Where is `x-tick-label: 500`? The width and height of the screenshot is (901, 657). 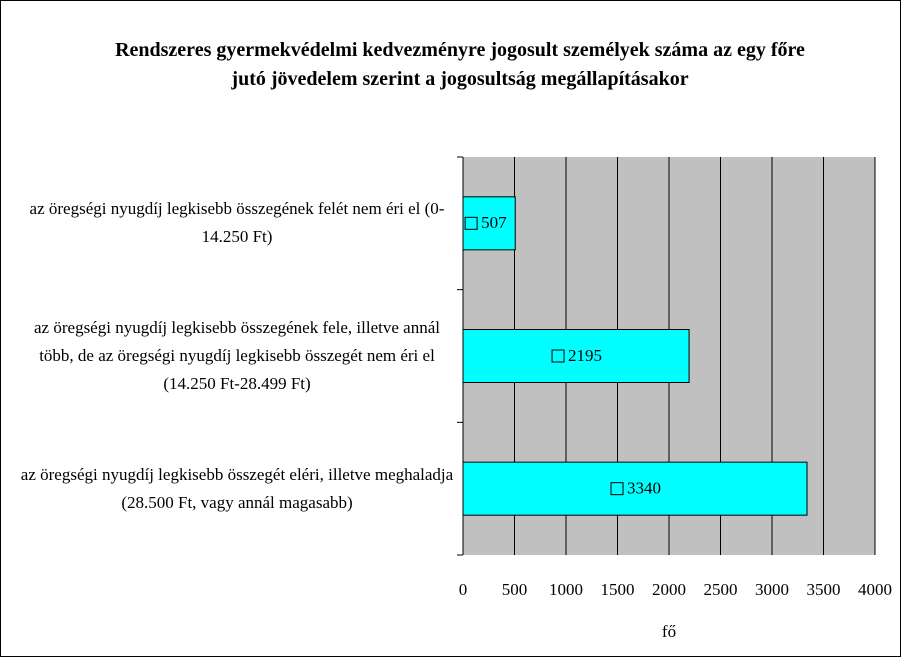 x-tick-label: 500 is located at coordinates (515, 589).